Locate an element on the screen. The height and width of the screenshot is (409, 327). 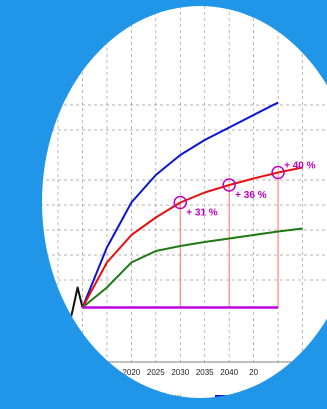
x-tick-label: 5 is located at coordinates (58, 372).